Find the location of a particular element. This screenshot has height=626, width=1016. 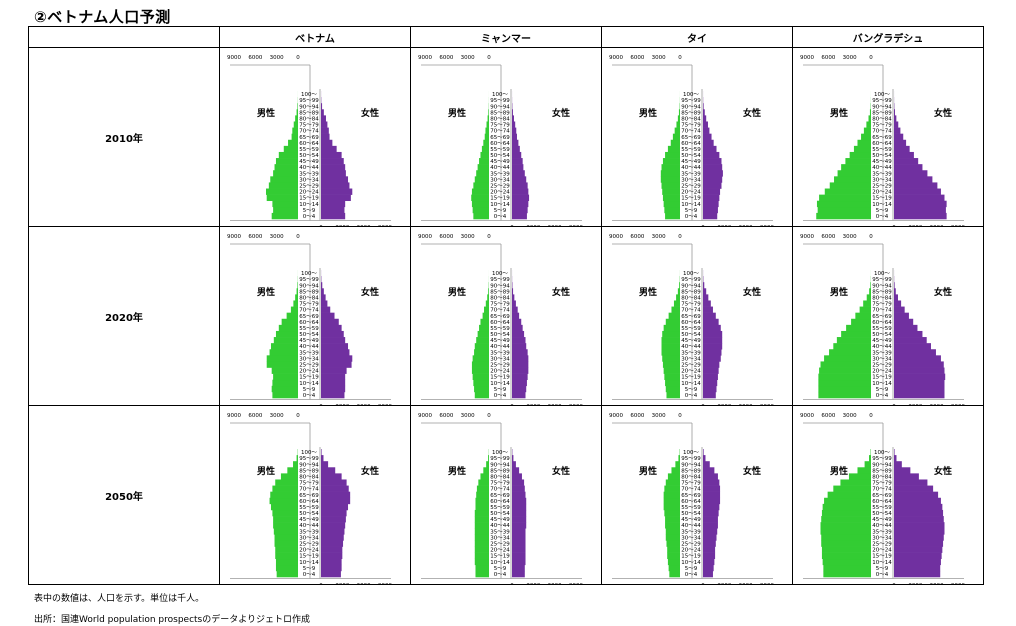

corner-cell is located at coordinates (124, 37).